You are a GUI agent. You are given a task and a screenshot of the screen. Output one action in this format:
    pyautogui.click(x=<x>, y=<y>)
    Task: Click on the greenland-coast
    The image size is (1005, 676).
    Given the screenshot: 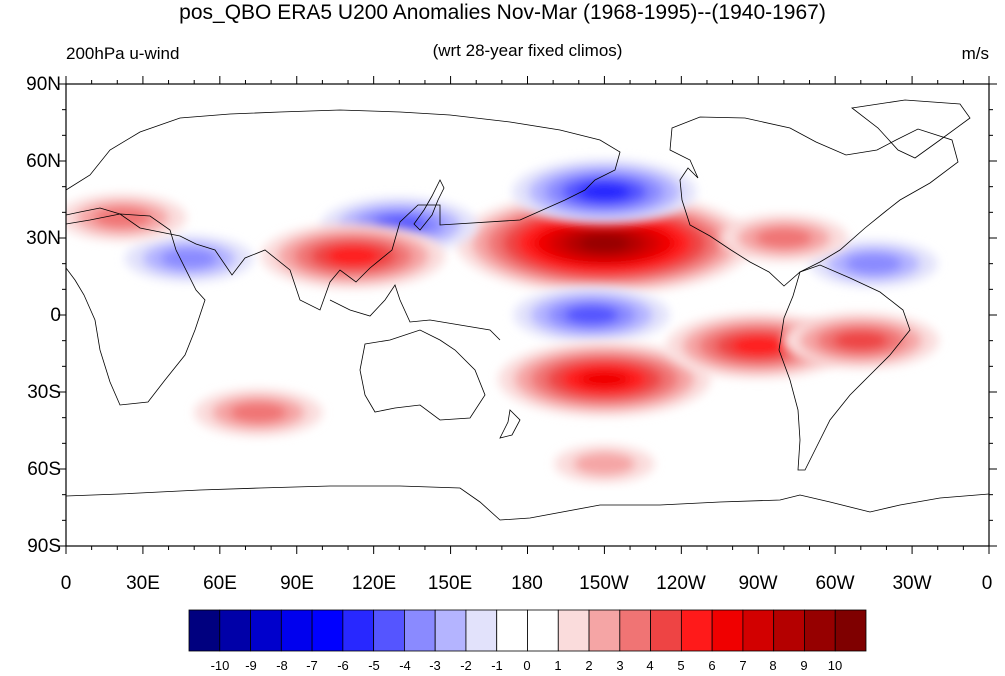 What is the action you would take?
    pyautogui.click(x=911, y=129)
    